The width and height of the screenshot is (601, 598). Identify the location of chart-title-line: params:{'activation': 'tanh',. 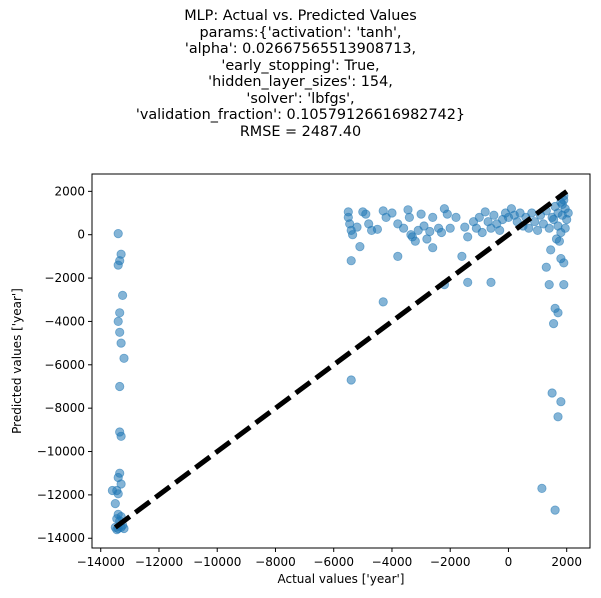
(300, 32).